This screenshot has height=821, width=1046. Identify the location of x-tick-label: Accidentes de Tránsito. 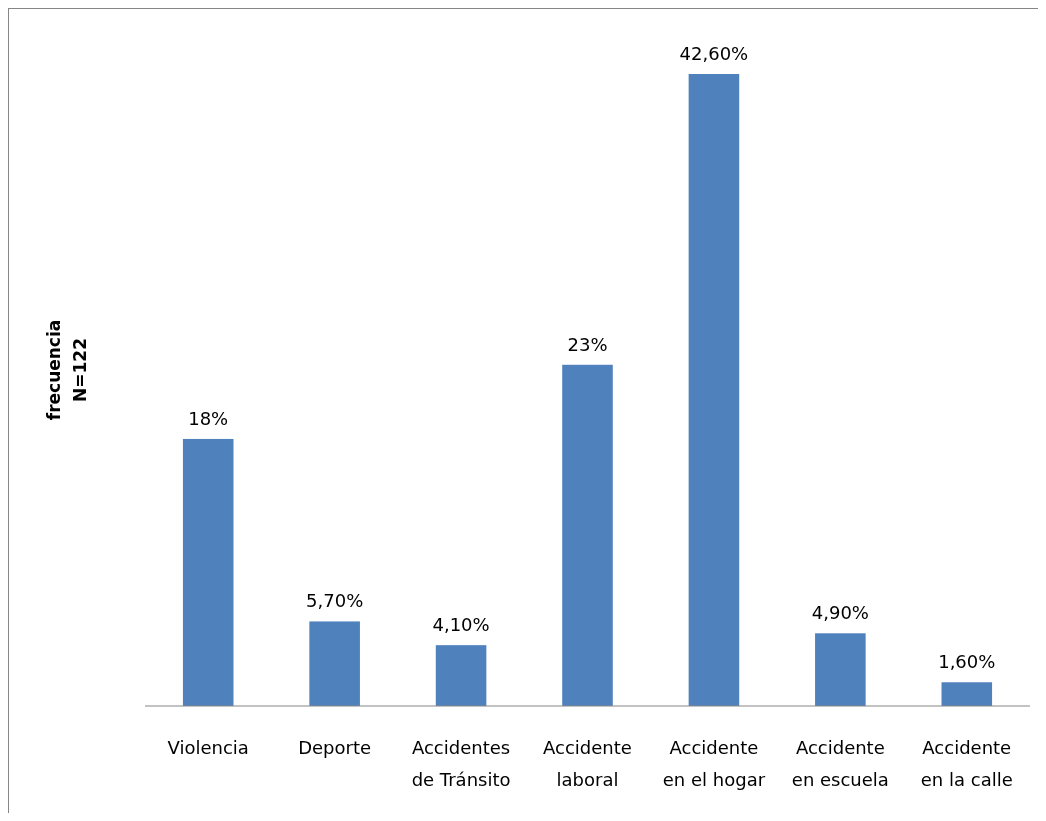
(461, 763).